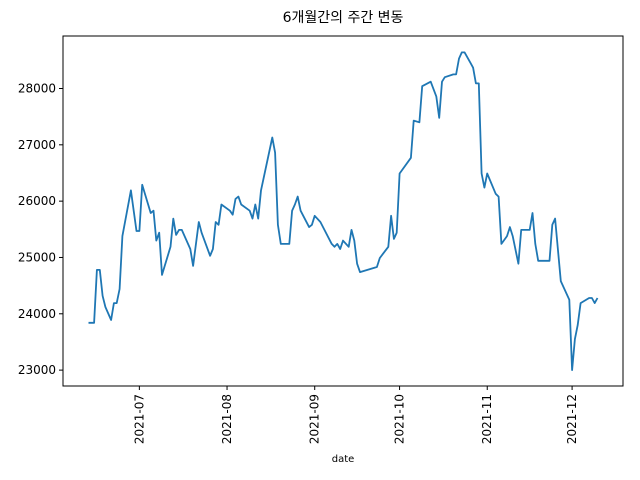 This screenshot has width=640, height=480. What do you see at coordinates (37, 257) in the screenshot?
I see `y-tick-label: 25000` at bounding box center [37, 257].